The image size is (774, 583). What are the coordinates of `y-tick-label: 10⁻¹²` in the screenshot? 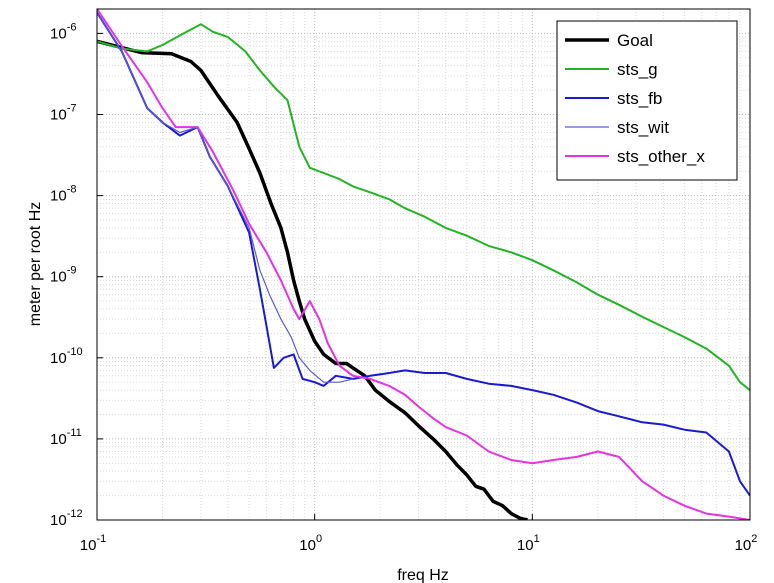 It's located at (66, 518).